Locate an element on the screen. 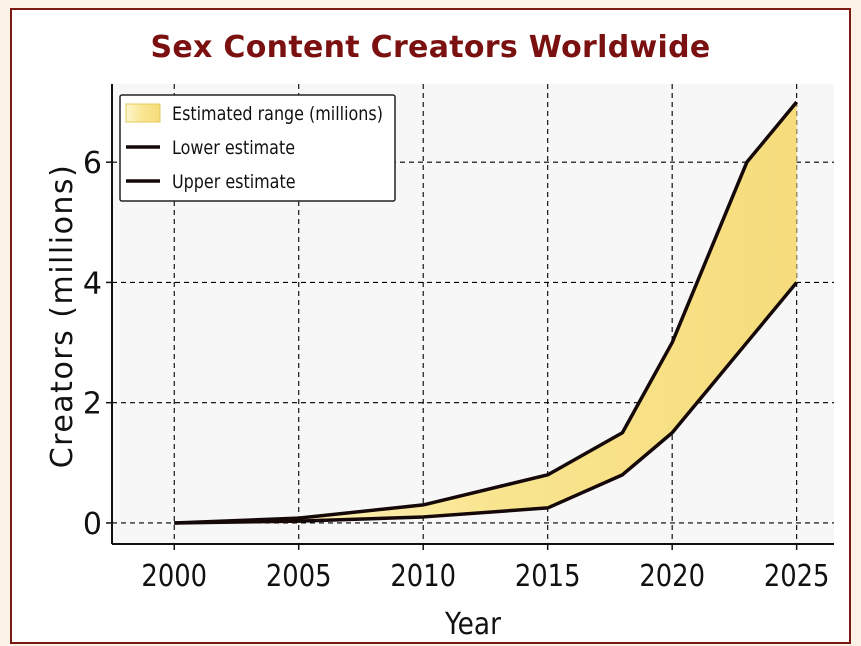 Image resolution: width=861 pixels, height=646 pixels. x-tick-label-2025: 2025 is located at coordinates (797, 575).